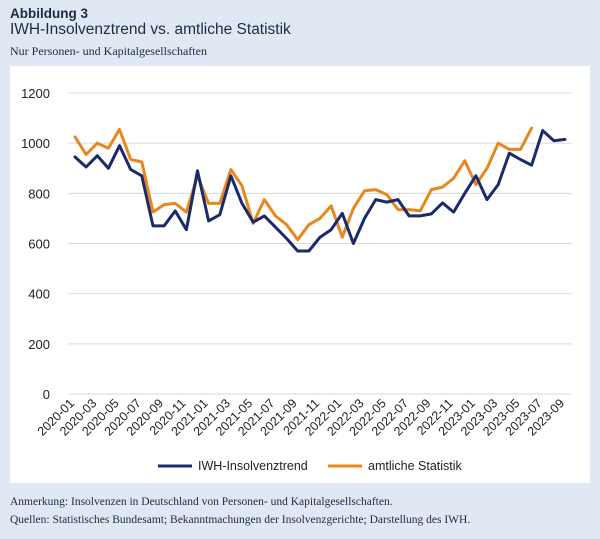  Describe the element at coordinates (39, 294) in the screenshot. I see `y-tick-label: 400` at that location.